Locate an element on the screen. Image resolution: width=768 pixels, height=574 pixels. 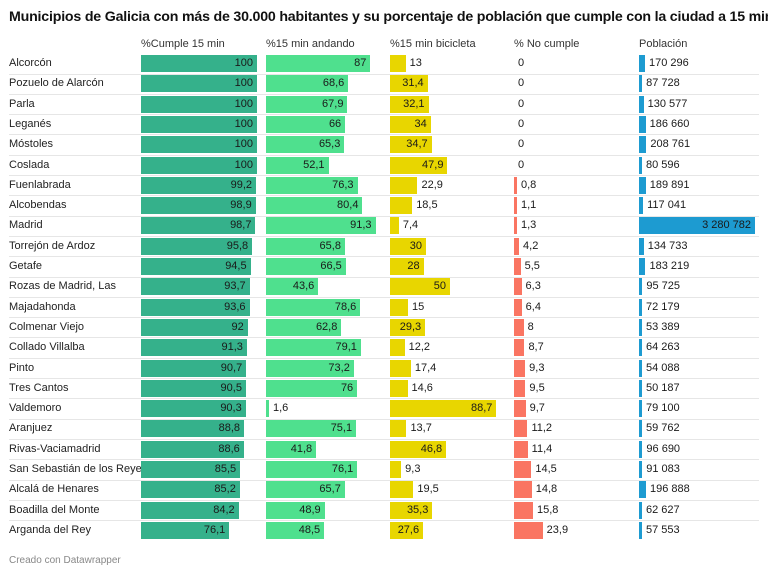
value-label-poblacion: 130 577 is located at coordinates (667, 103).